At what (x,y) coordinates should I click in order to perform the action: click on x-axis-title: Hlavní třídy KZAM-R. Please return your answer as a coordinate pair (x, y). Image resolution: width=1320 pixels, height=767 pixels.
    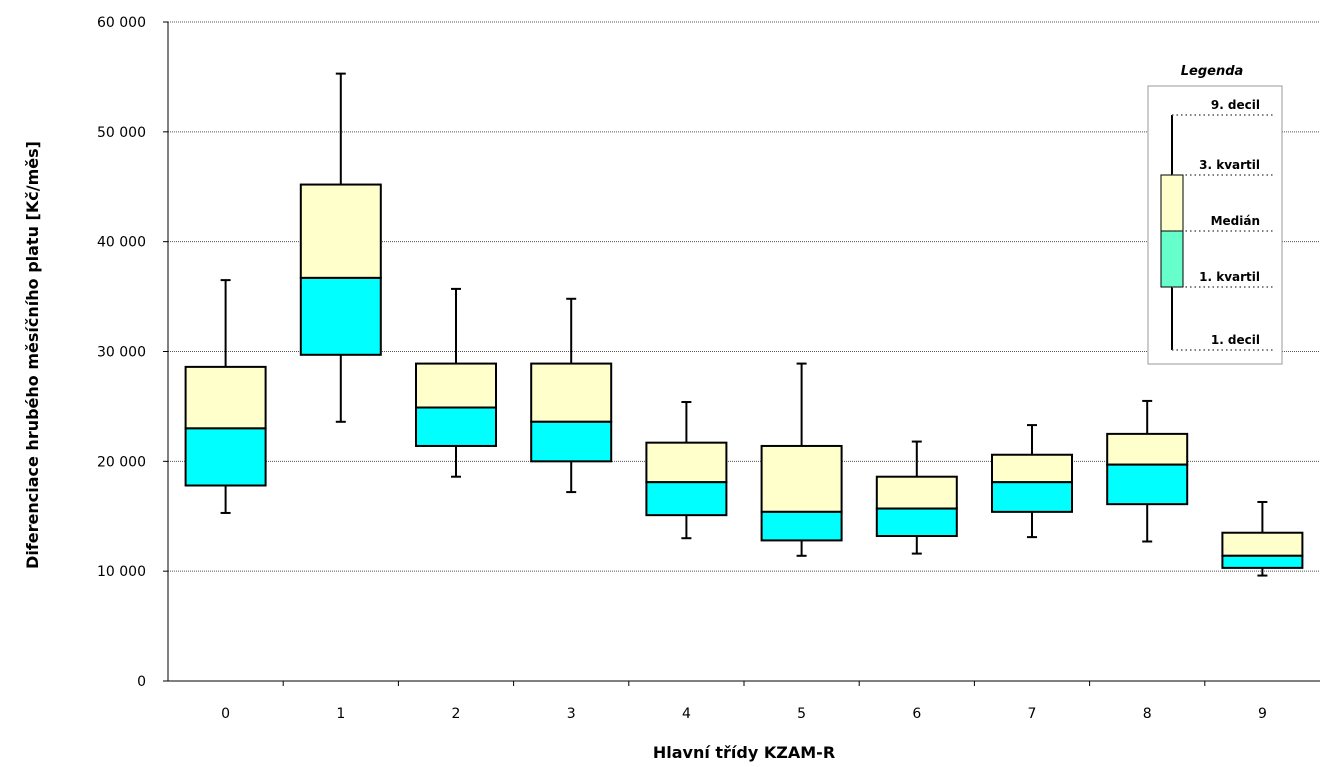
    Looking at the image, I should click on (744, 752).